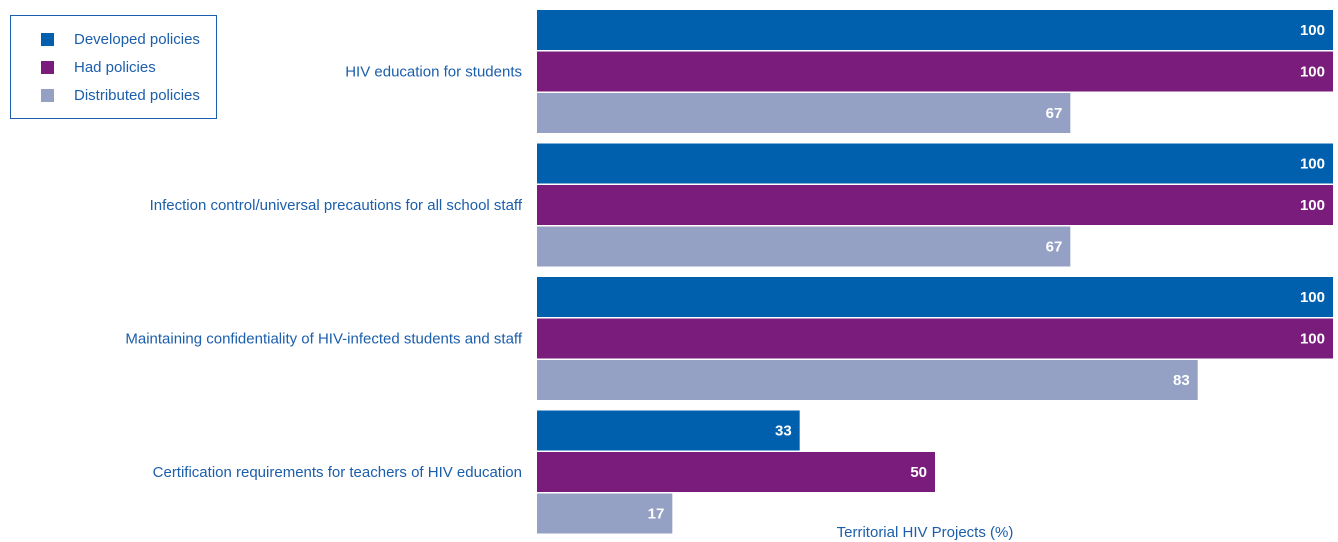  I want to click on legend-item-had-policies: Had policies, so click(98, 67).